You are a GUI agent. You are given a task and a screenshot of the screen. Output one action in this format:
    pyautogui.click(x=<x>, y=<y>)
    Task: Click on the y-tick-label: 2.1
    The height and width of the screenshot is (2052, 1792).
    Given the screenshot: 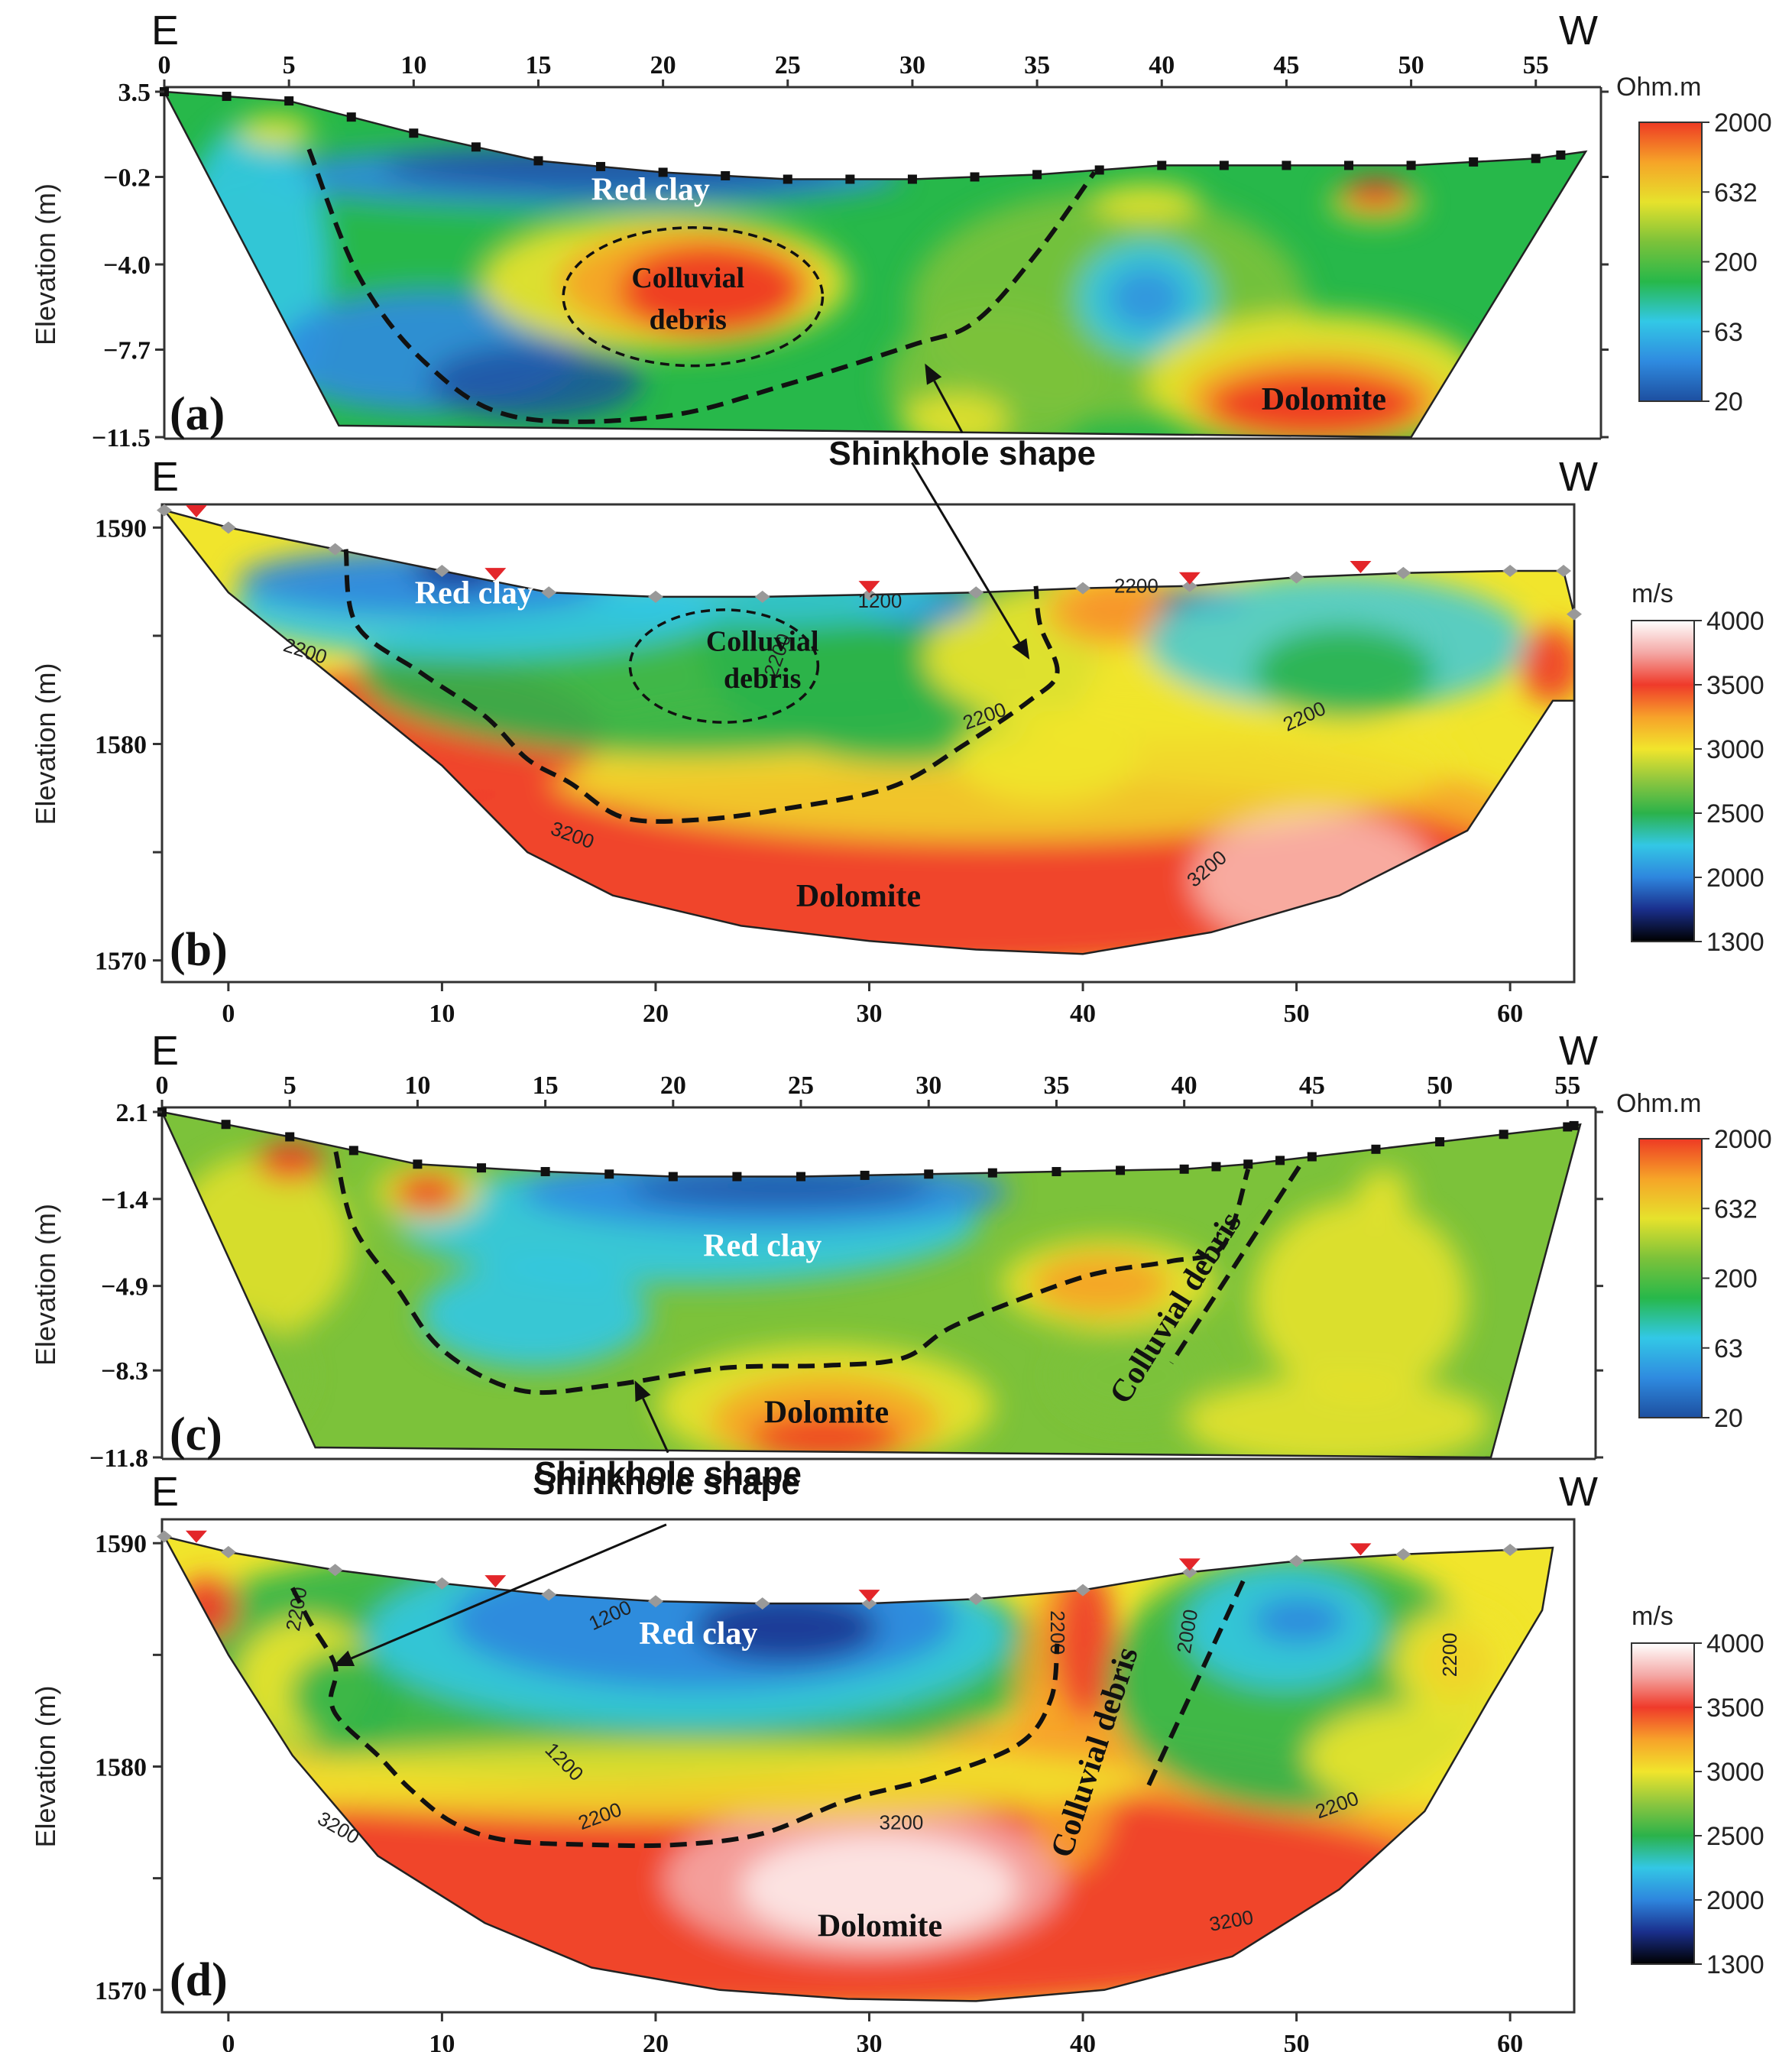 What is the action you would take?
    pyautogui.click(x=132, y=1113)
    